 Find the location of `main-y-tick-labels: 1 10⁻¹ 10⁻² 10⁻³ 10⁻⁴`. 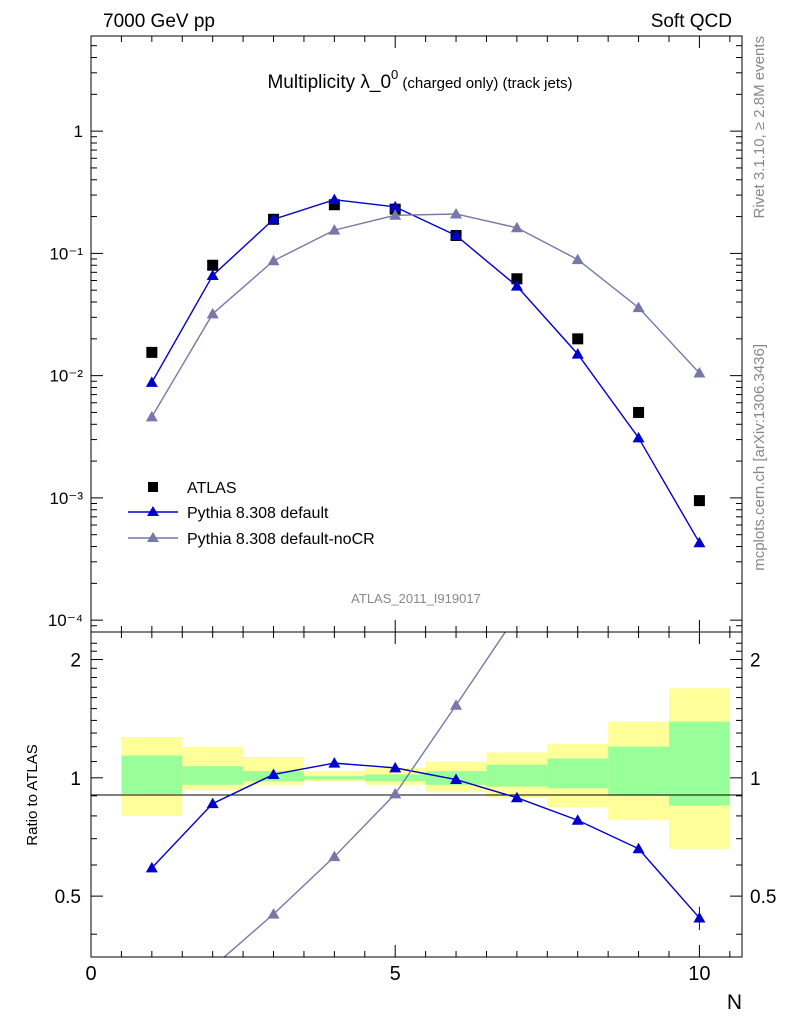

main-y-tick-labels: 1 10⁻¹ 10⁻² 10⁻³ 10⁻⁴ is located at coordinates (66, 376).